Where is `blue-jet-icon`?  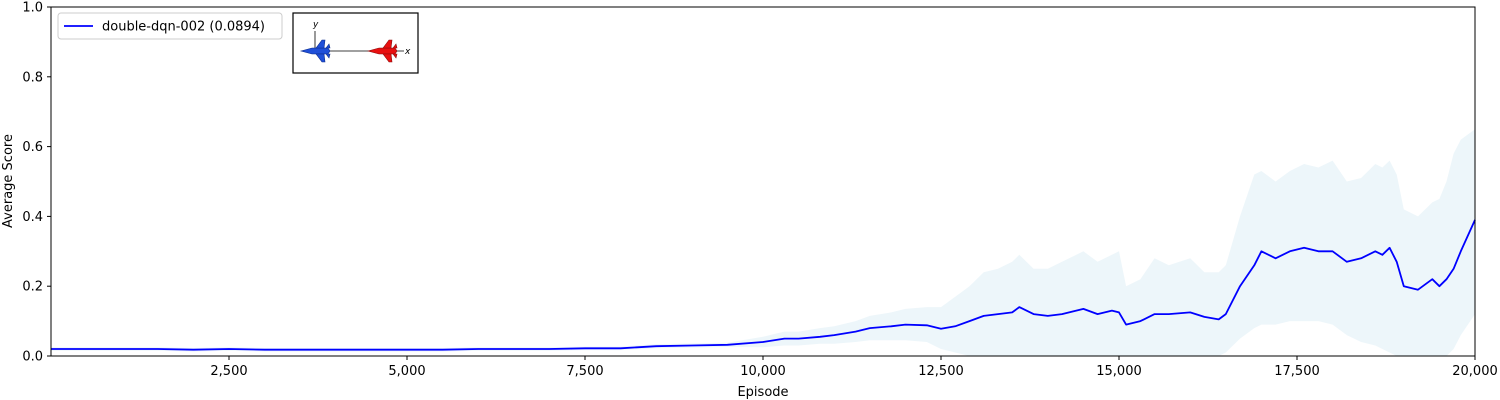 blue-jet-icon is located at coordinates (315, 51).